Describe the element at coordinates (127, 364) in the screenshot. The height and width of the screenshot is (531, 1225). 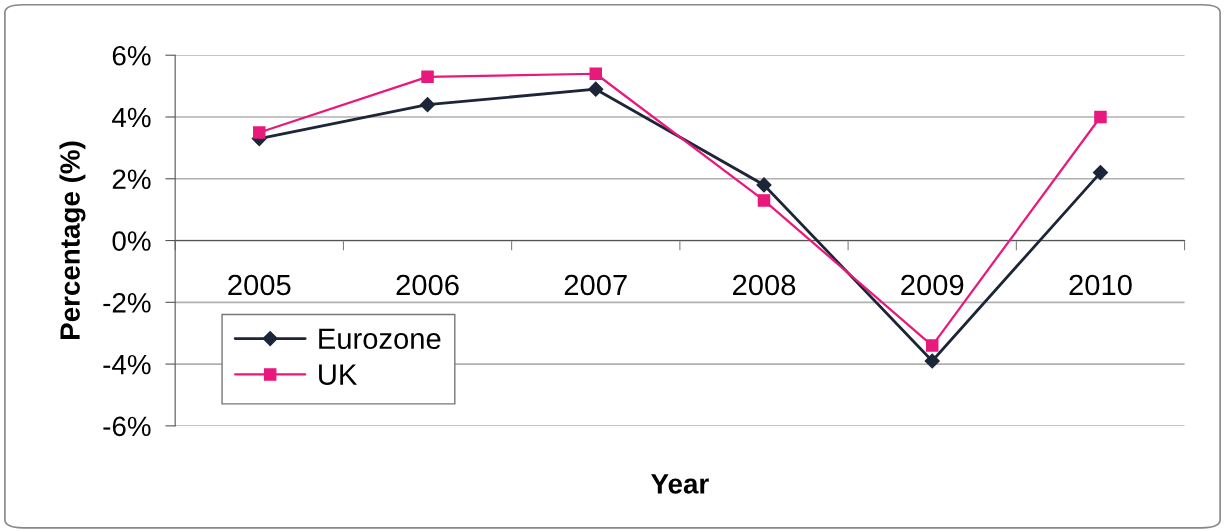
I see `y-tick-label: -4%` at that location.